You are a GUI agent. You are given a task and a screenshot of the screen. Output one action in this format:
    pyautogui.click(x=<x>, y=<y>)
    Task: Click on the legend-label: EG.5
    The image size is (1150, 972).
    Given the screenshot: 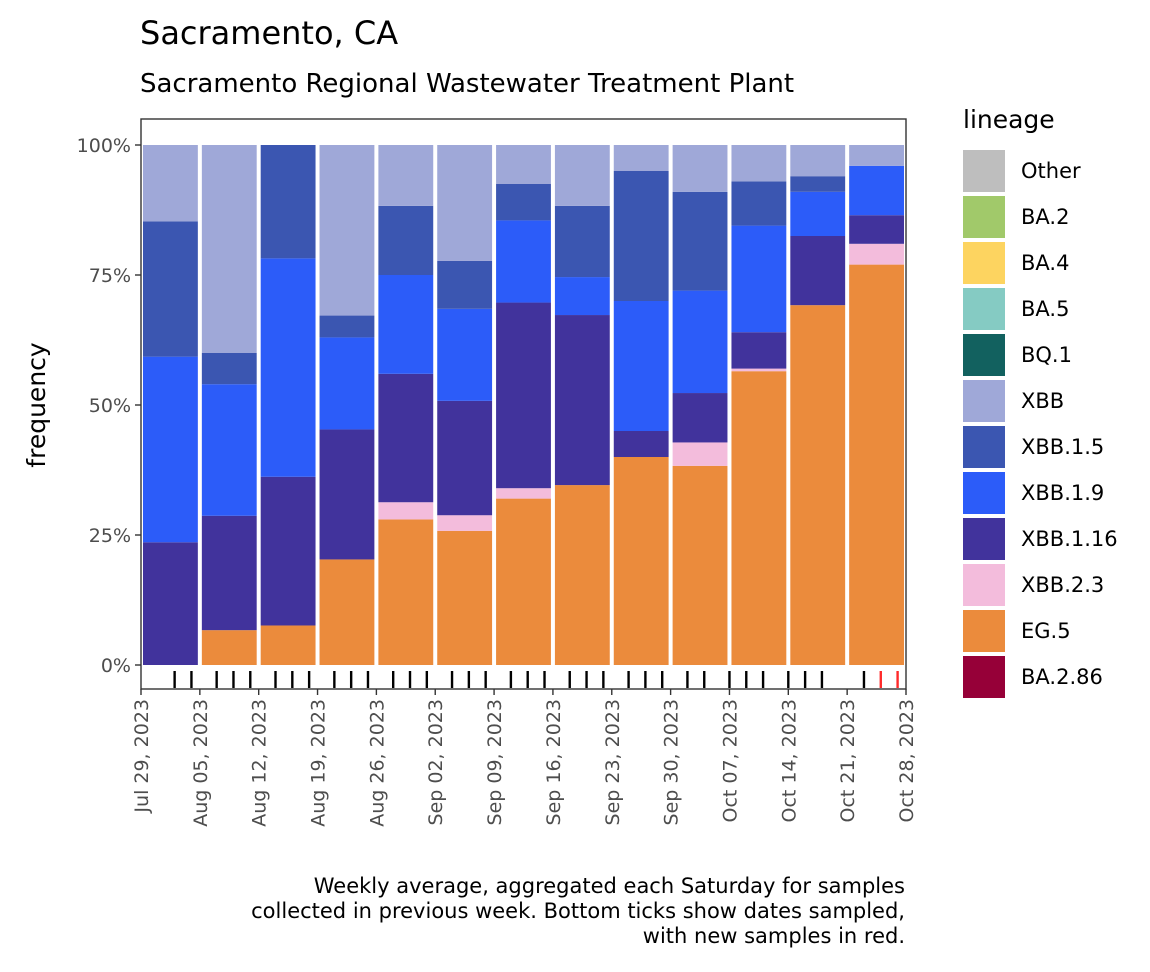 What is the action you would take?
    pyautogui.click(x=1046, y=631)
    